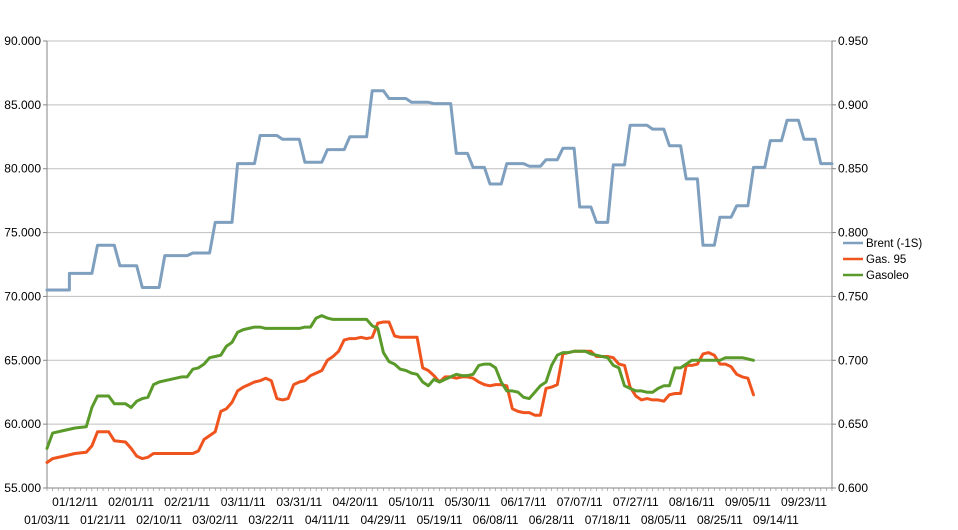 This screenshot has height=530, width=958. I want to click on y-right-tick-label: 0.600, so click(853, 488).